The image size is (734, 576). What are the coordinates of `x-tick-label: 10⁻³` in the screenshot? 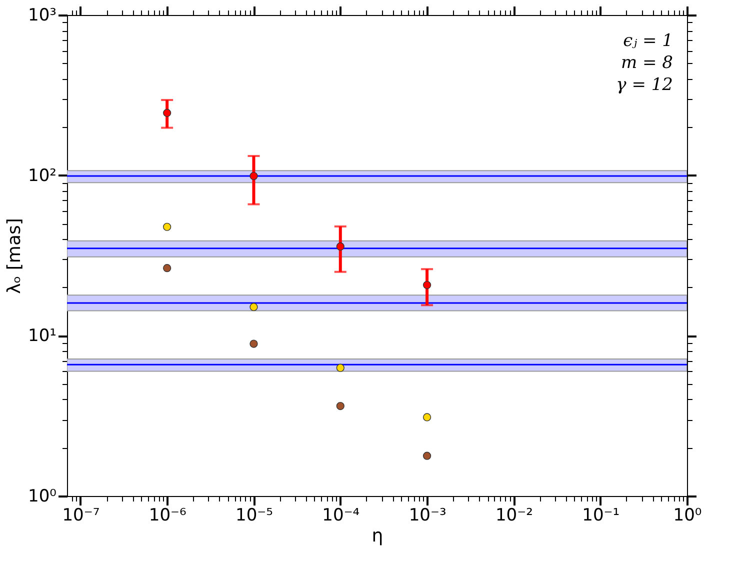 It's located at (427, 516).